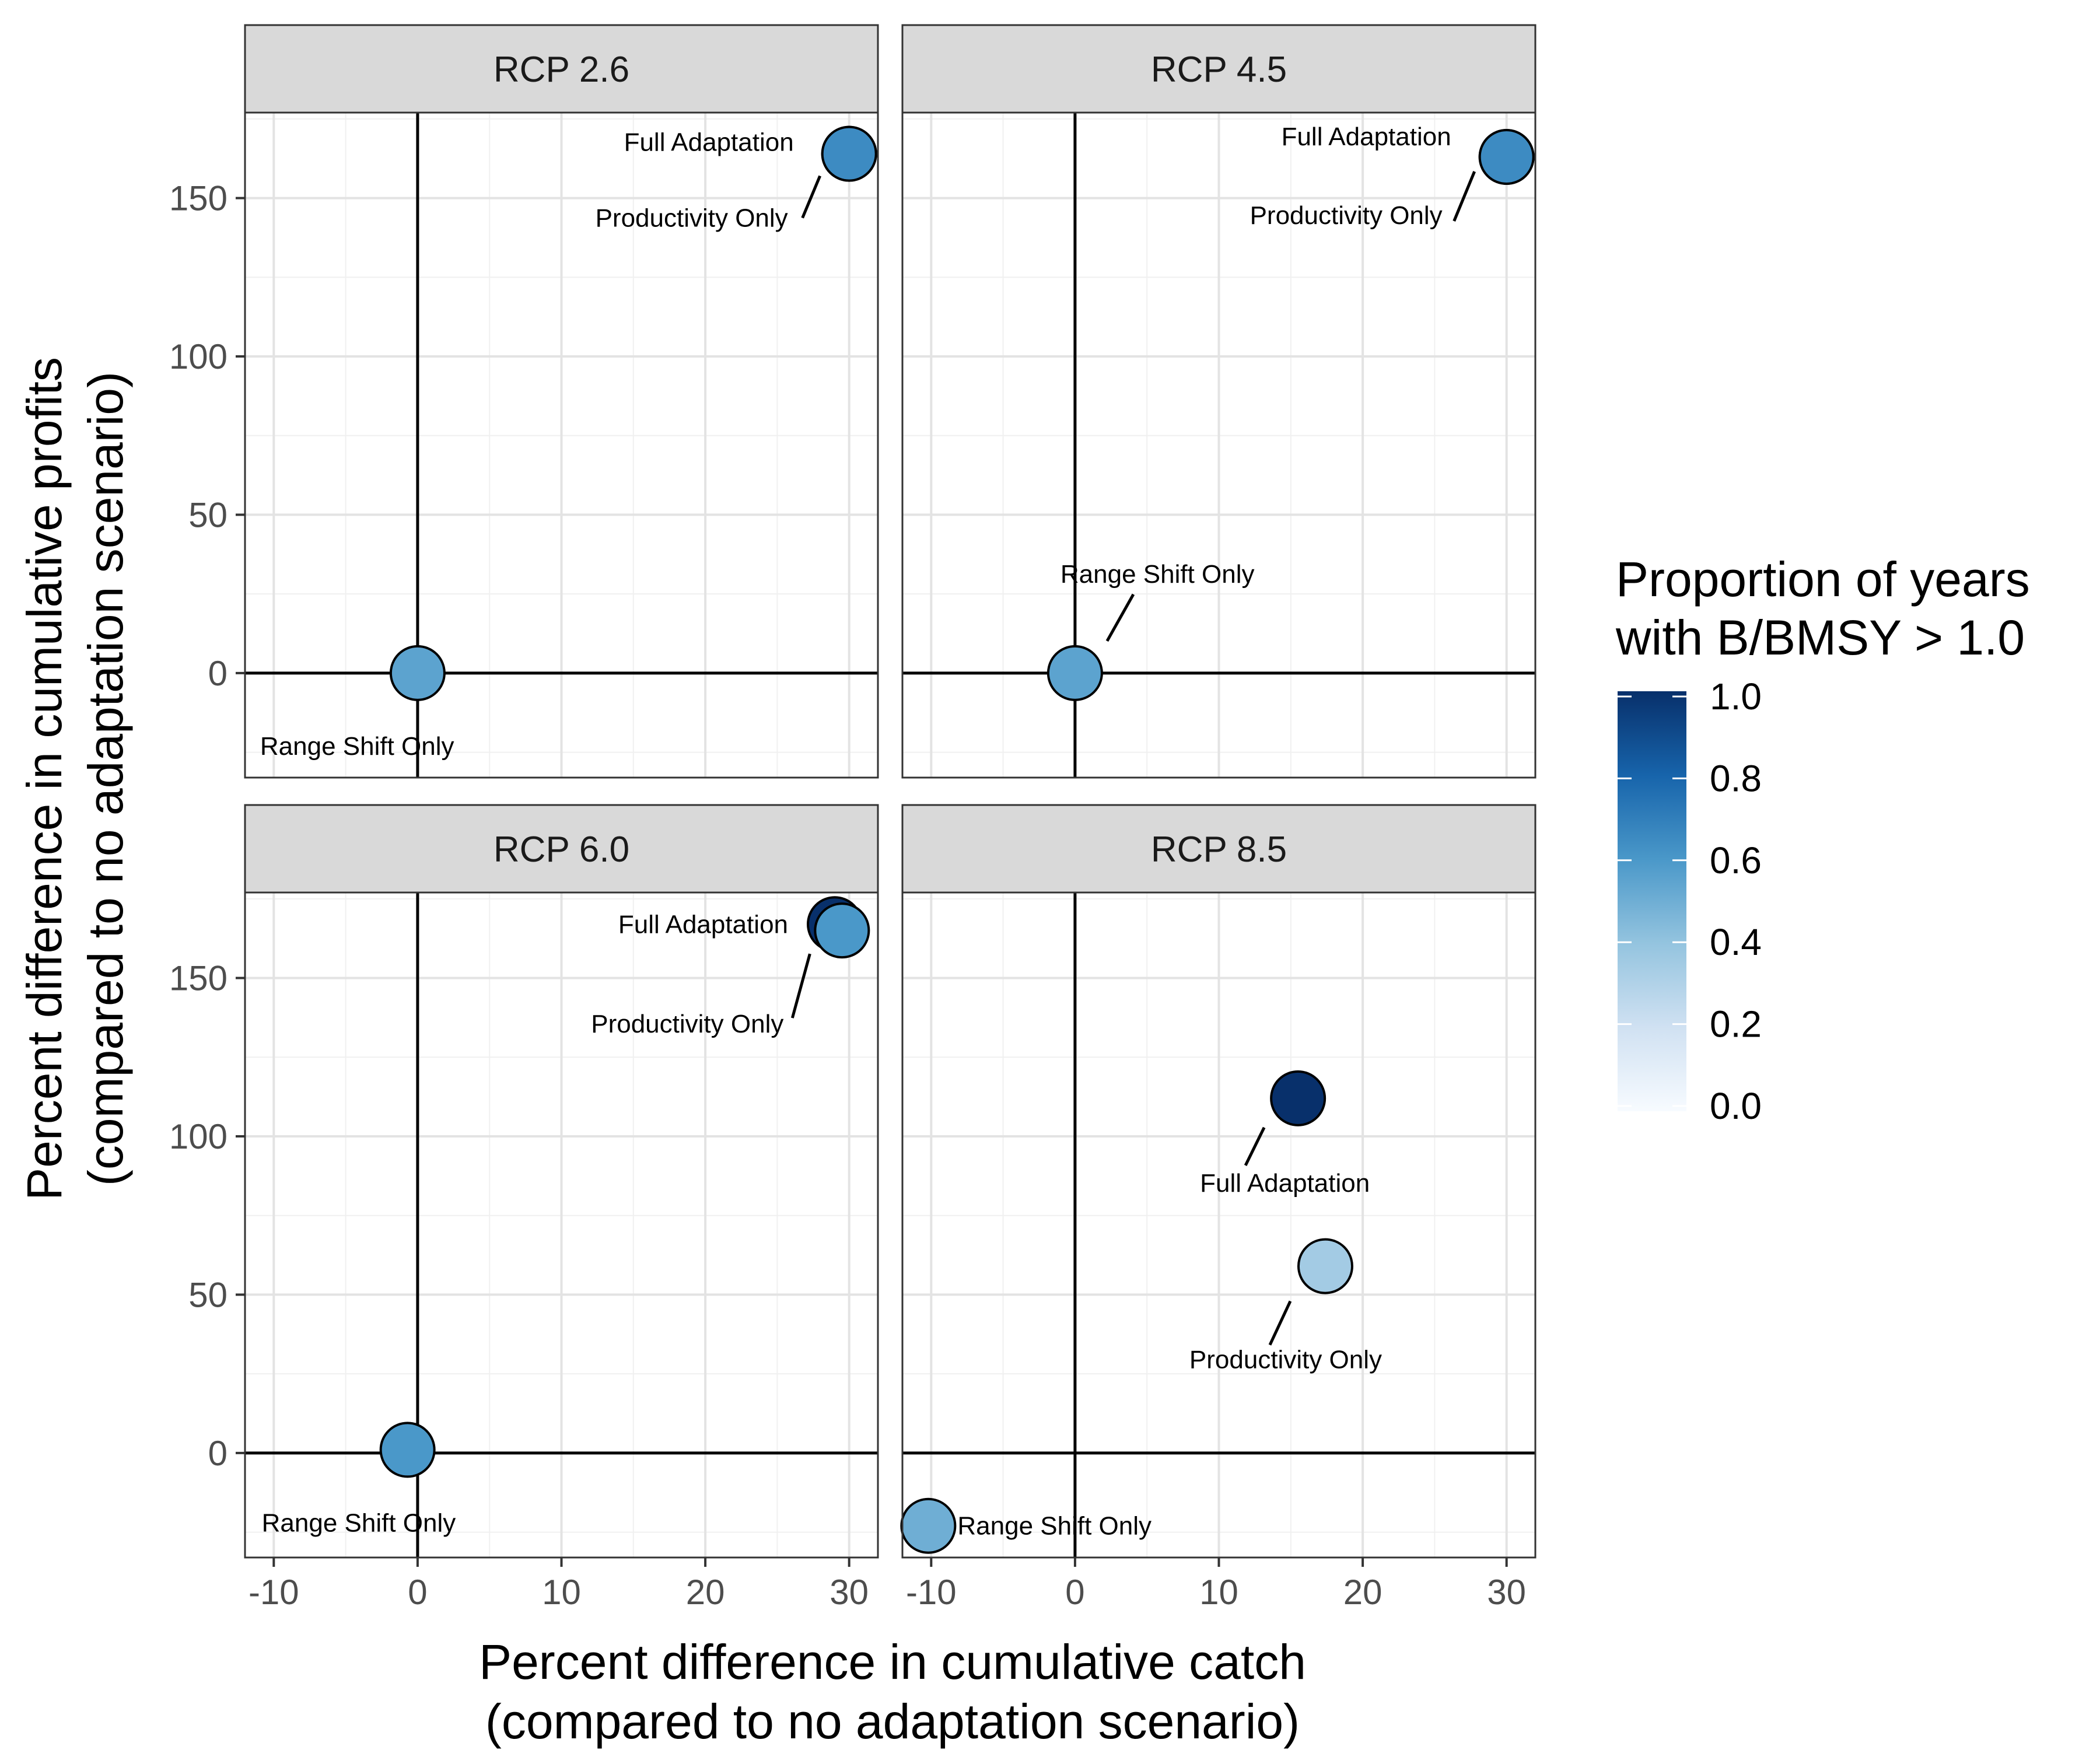 This screenshot has height=1750, width=2100. I want to click on facet-strip-label: RCP 4.5, so click(1219, 70).